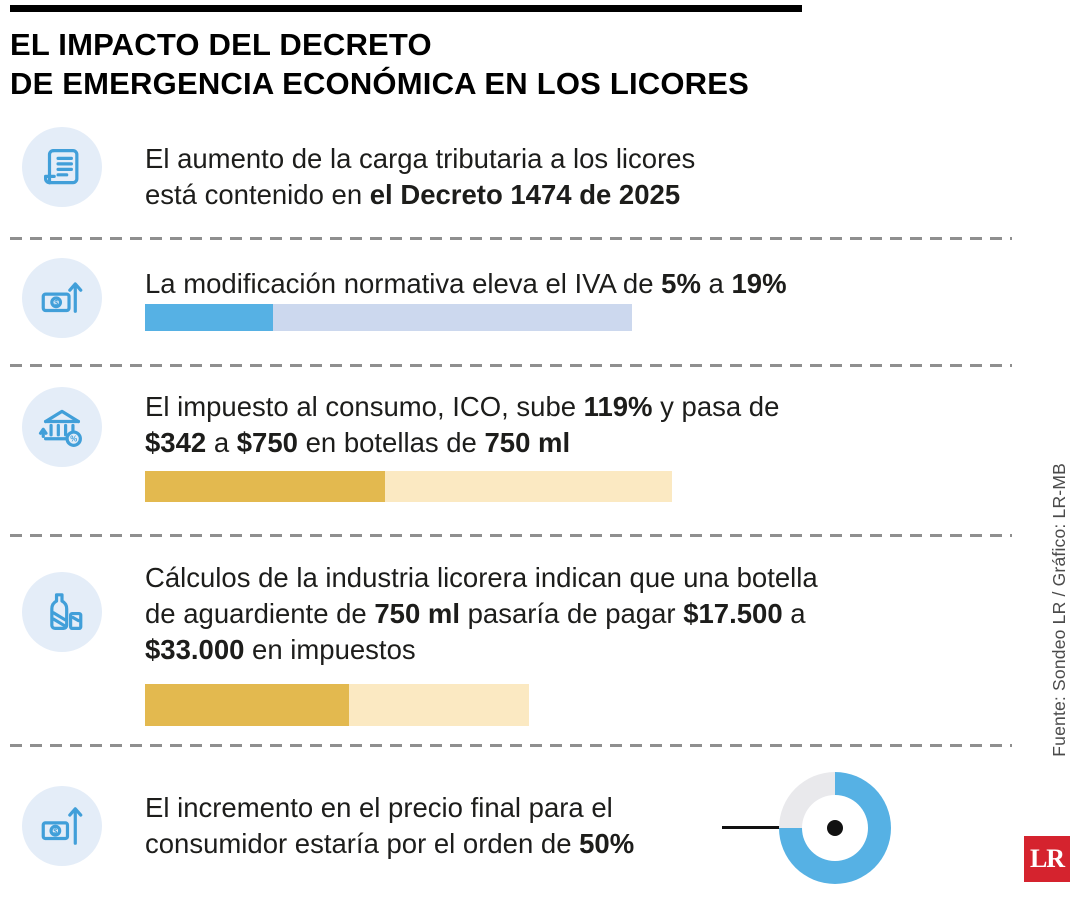 This screenshot has height=900, width=1080. I want to click on text-segment: en botellas de, so click(391, 442).